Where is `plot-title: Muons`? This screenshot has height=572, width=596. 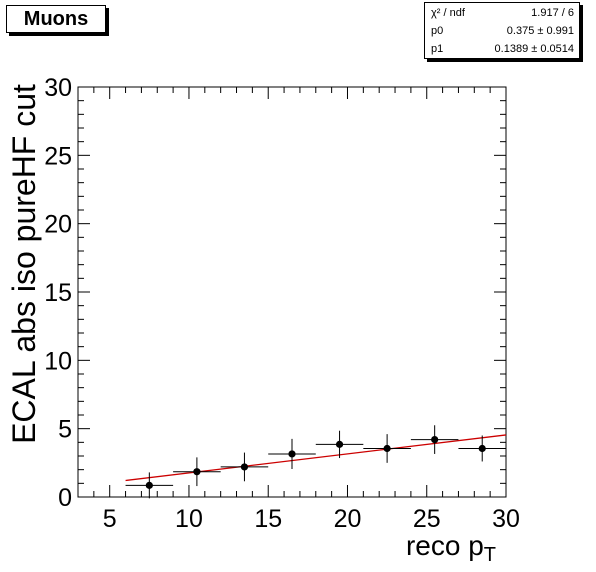 plot-title: Muons is located at coordinates (56, 19).